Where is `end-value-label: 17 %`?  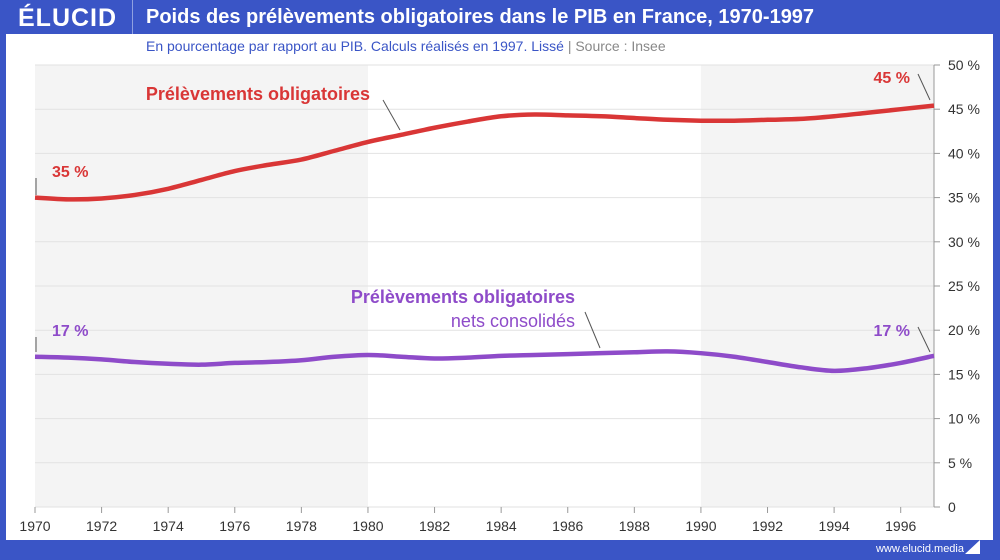
end-value-label: 17 % is located at coordinates (892, 331).